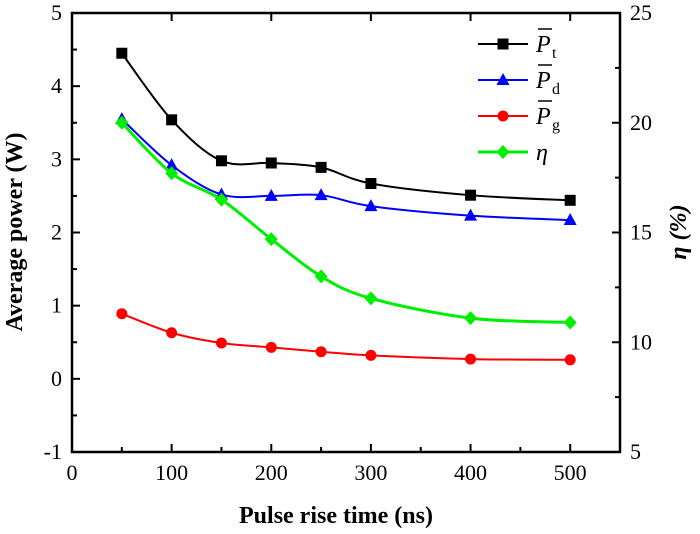 The width and height of the screenshot is (700, 534). I want to click on y-axis-label: Average power (W), so click(15, 231).